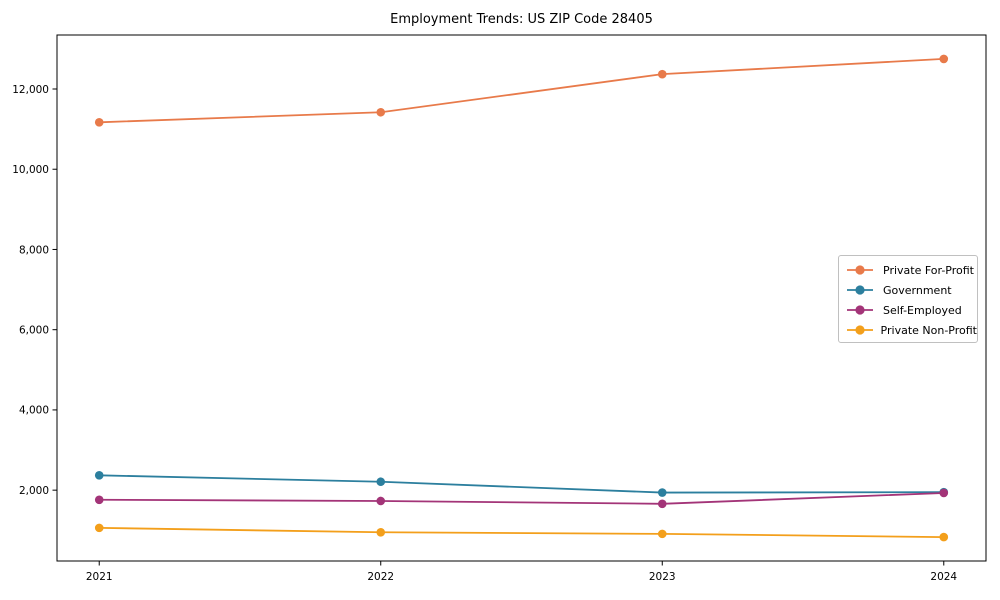 The width and height of the screenshot is (1000, 600). I want to click on x-tick-label: 2021, so click(99, 577).